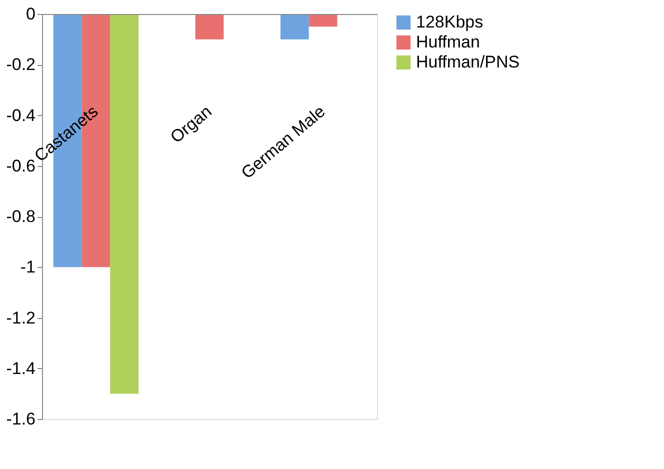 The width and height of the screenshot is (664, 469). I want to click on y-tick-label: -1.6, so click(21, 419).